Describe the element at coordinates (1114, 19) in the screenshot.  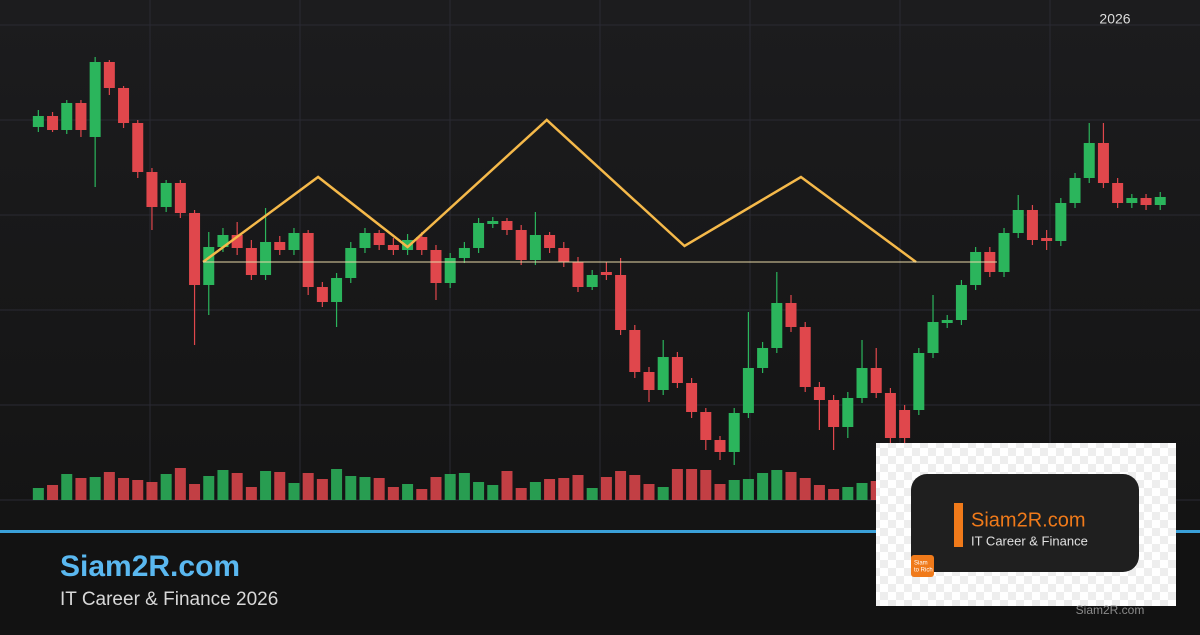
I see `corner-label: 2026` at that location.